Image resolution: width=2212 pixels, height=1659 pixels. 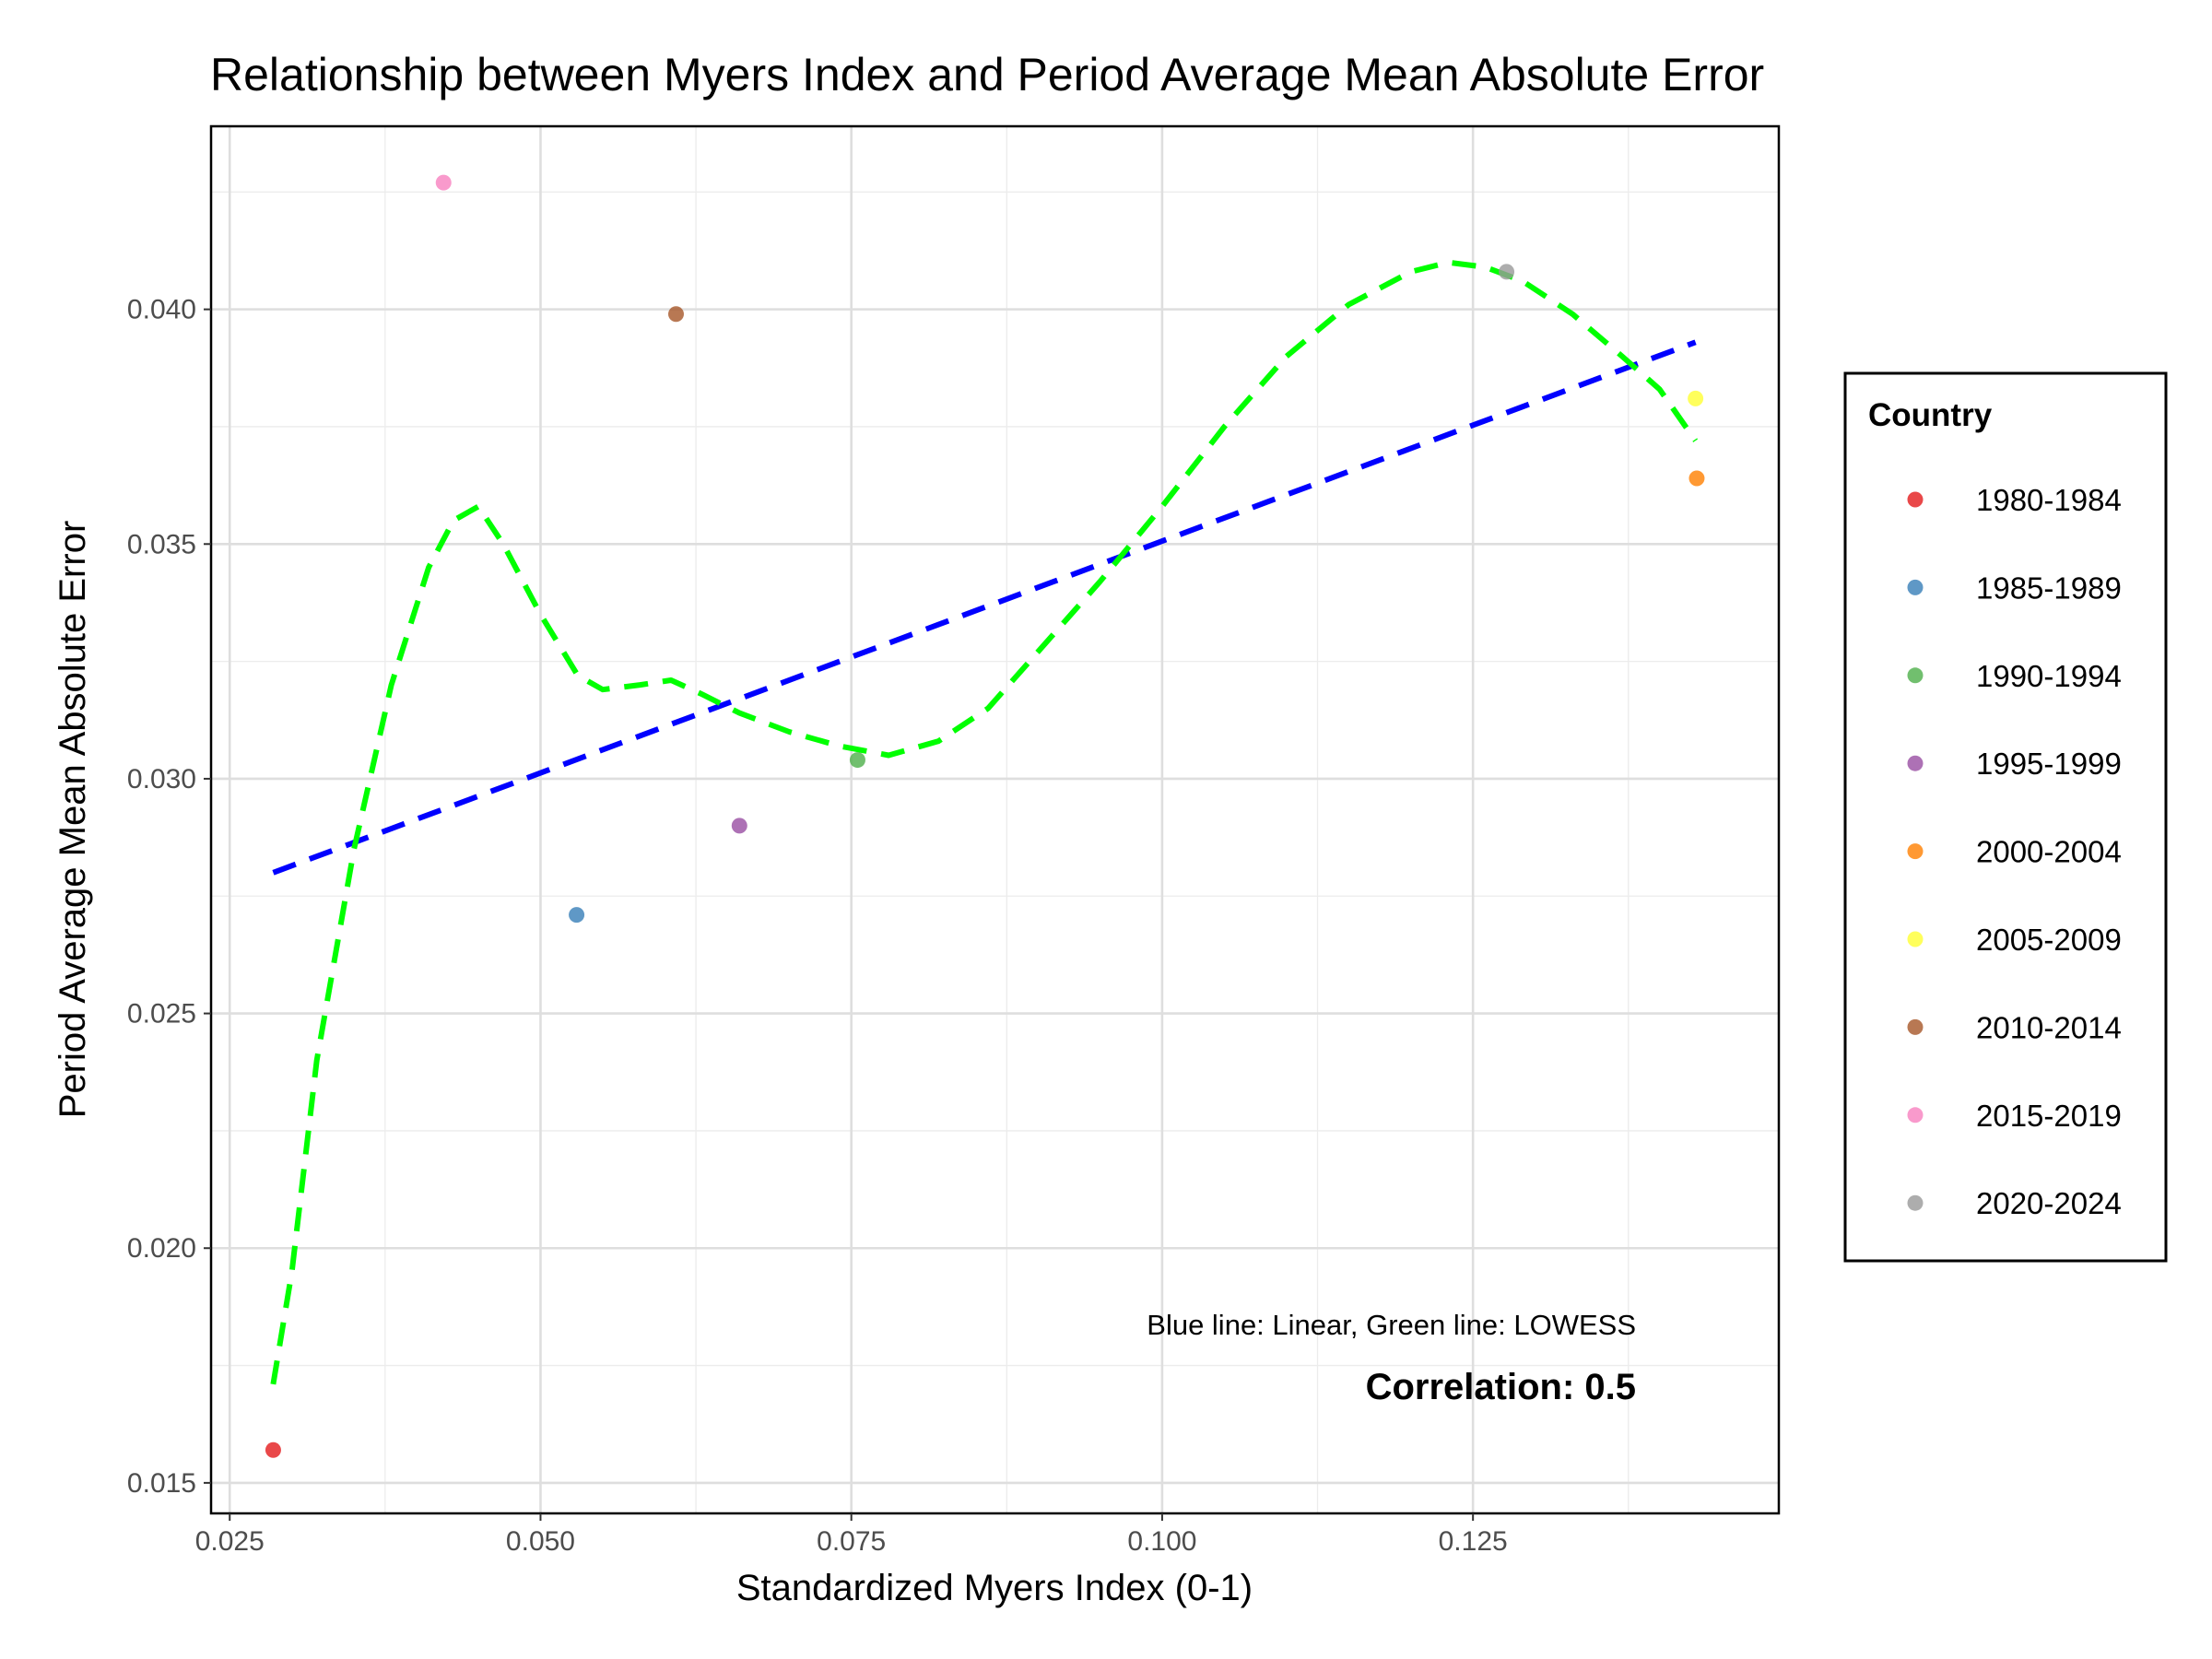 What do you see at coordinates (161, 544) in the screenshot?
I see `y-tick-label: 0.035` at bounding box center [161, 544].